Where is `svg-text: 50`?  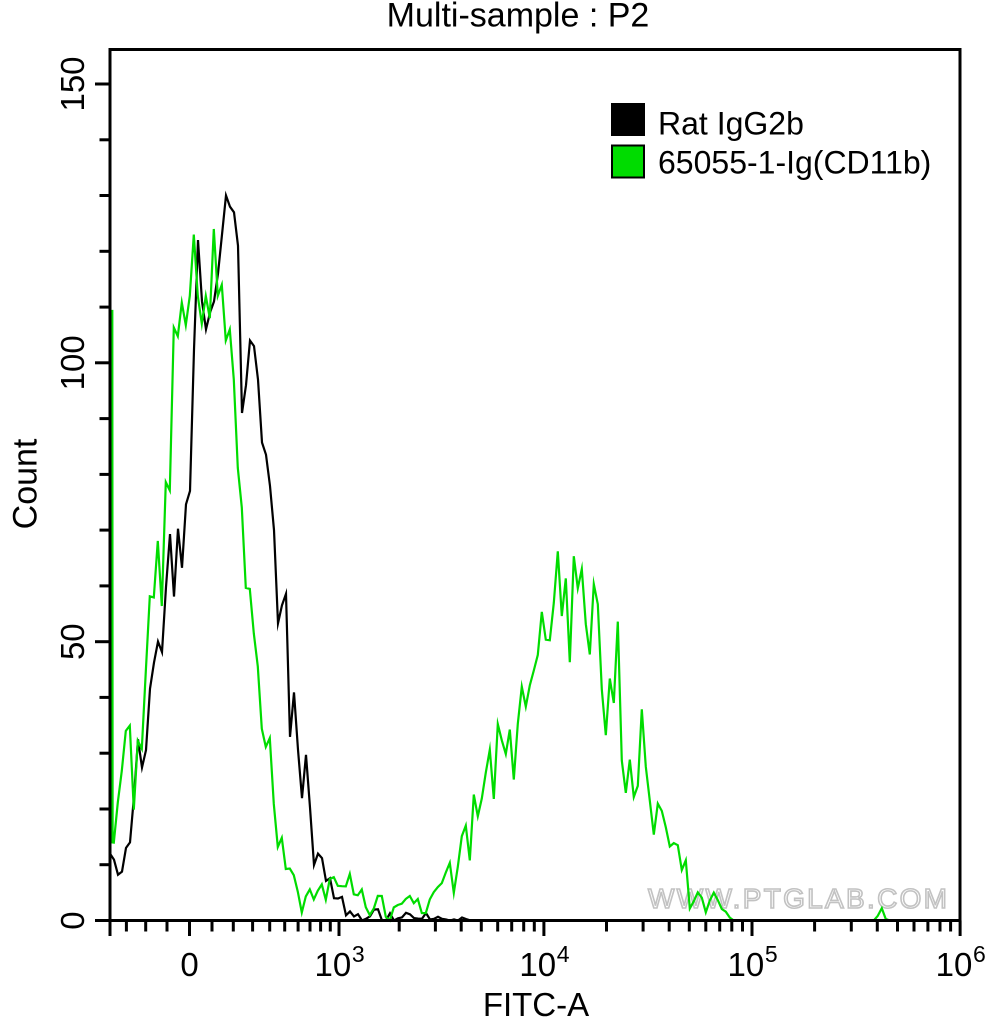 svg-text: 50 is located at coordinates (72, 641).